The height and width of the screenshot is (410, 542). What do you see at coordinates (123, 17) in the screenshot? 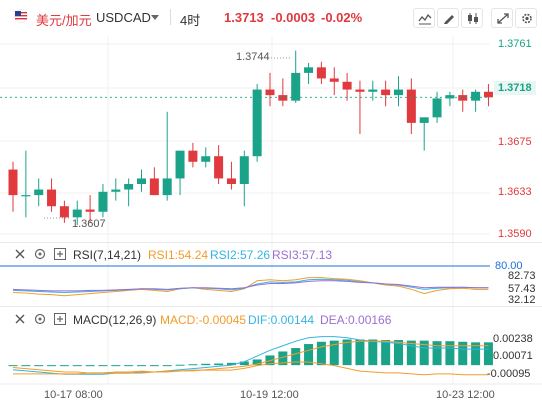
I see `pair-code: USDCAD` at bounding box center [123, 17].